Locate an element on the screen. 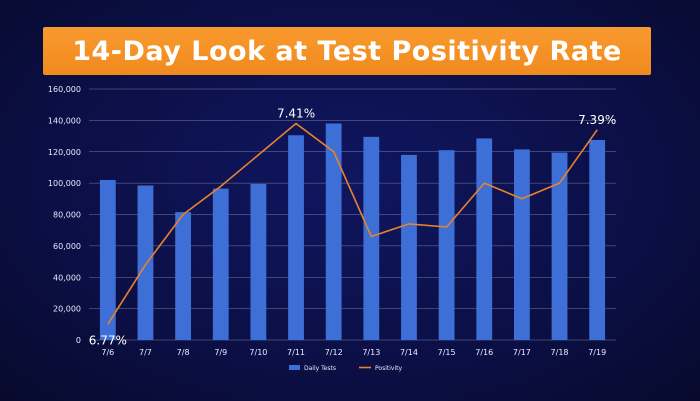  y-tick-label: 140,000 is located at coordinates (64, 120).